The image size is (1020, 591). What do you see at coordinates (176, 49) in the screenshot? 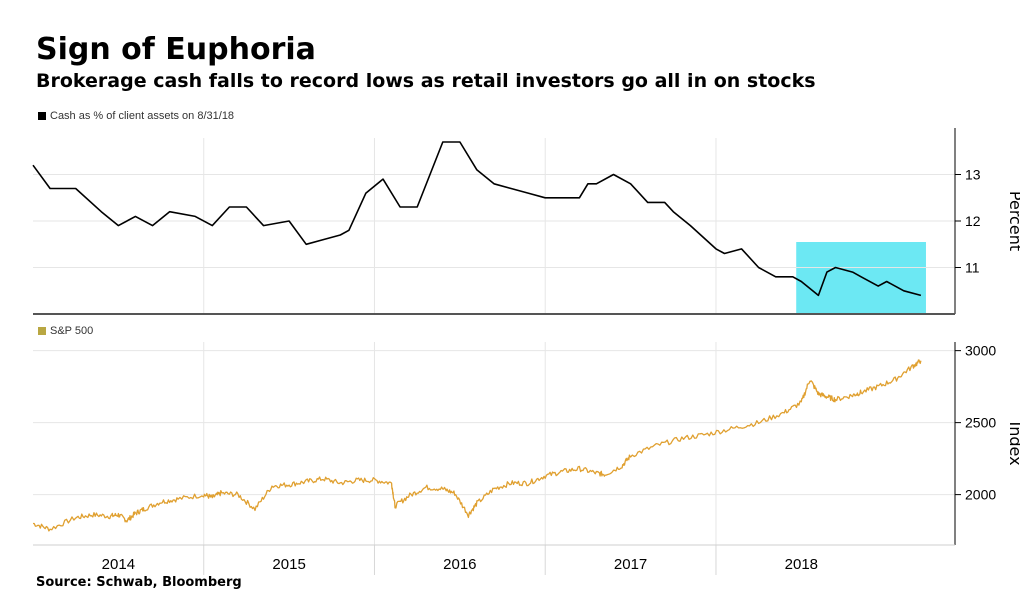
I see `chart-title: Sign of Euphoria` at bounding box center [176, 49].